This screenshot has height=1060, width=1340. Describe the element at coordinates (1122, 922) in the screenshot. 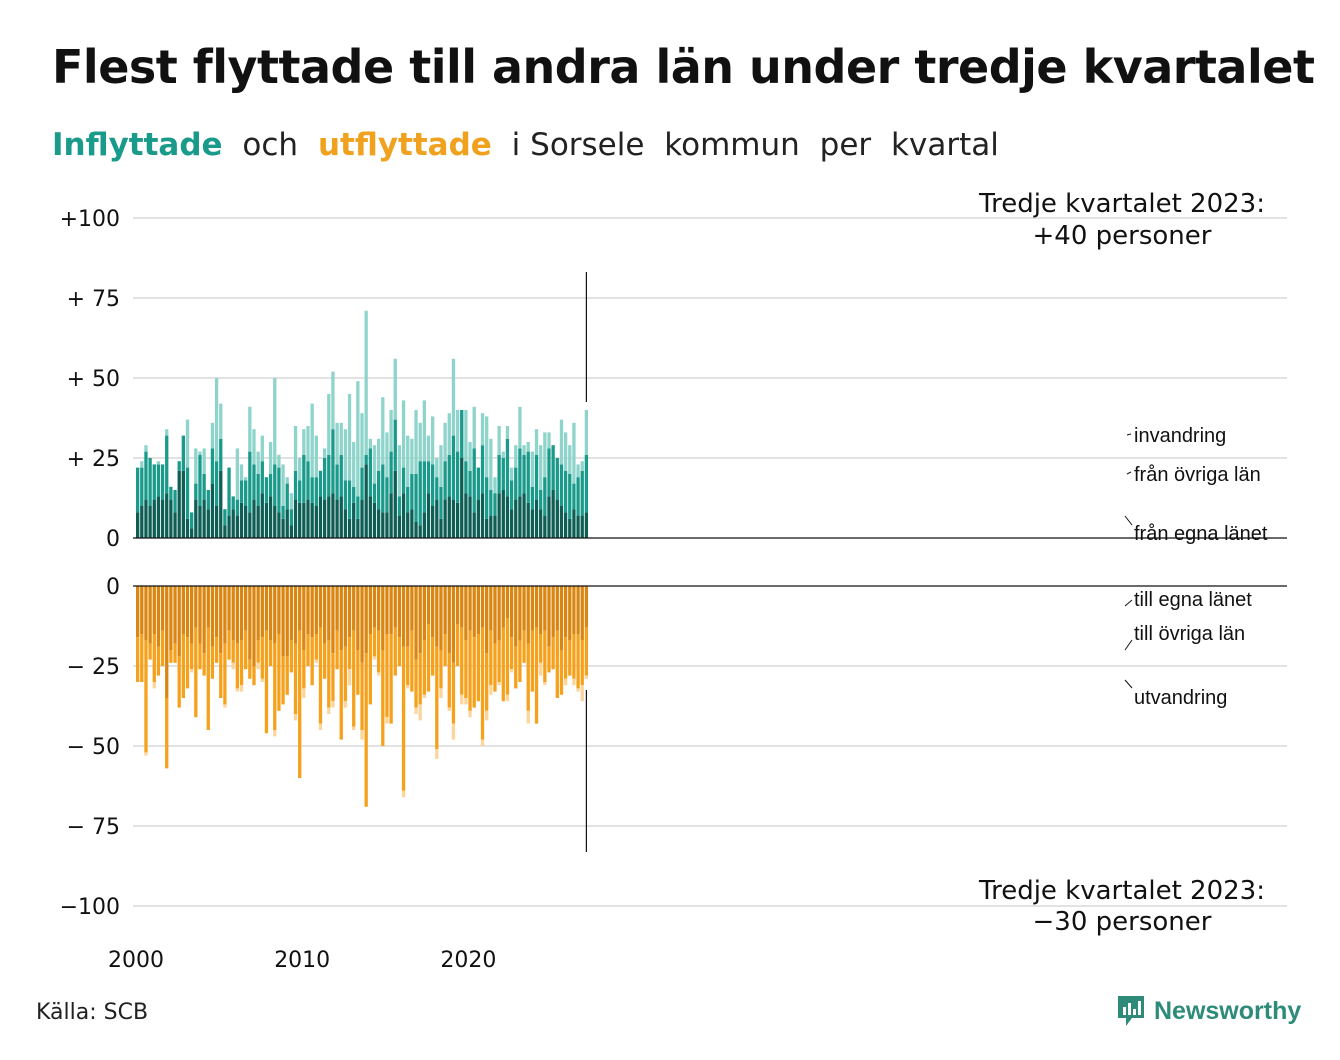

I see `annotation-bottom-value: −30 personer` at that location.